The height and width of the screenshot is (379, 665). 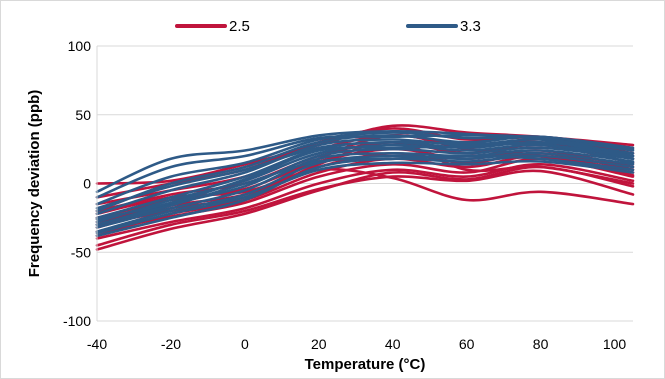 What do you see at coordinates (81, 252) in the screenshot?
I see `y-tick-label: -50` at bounding box center [81, 252].